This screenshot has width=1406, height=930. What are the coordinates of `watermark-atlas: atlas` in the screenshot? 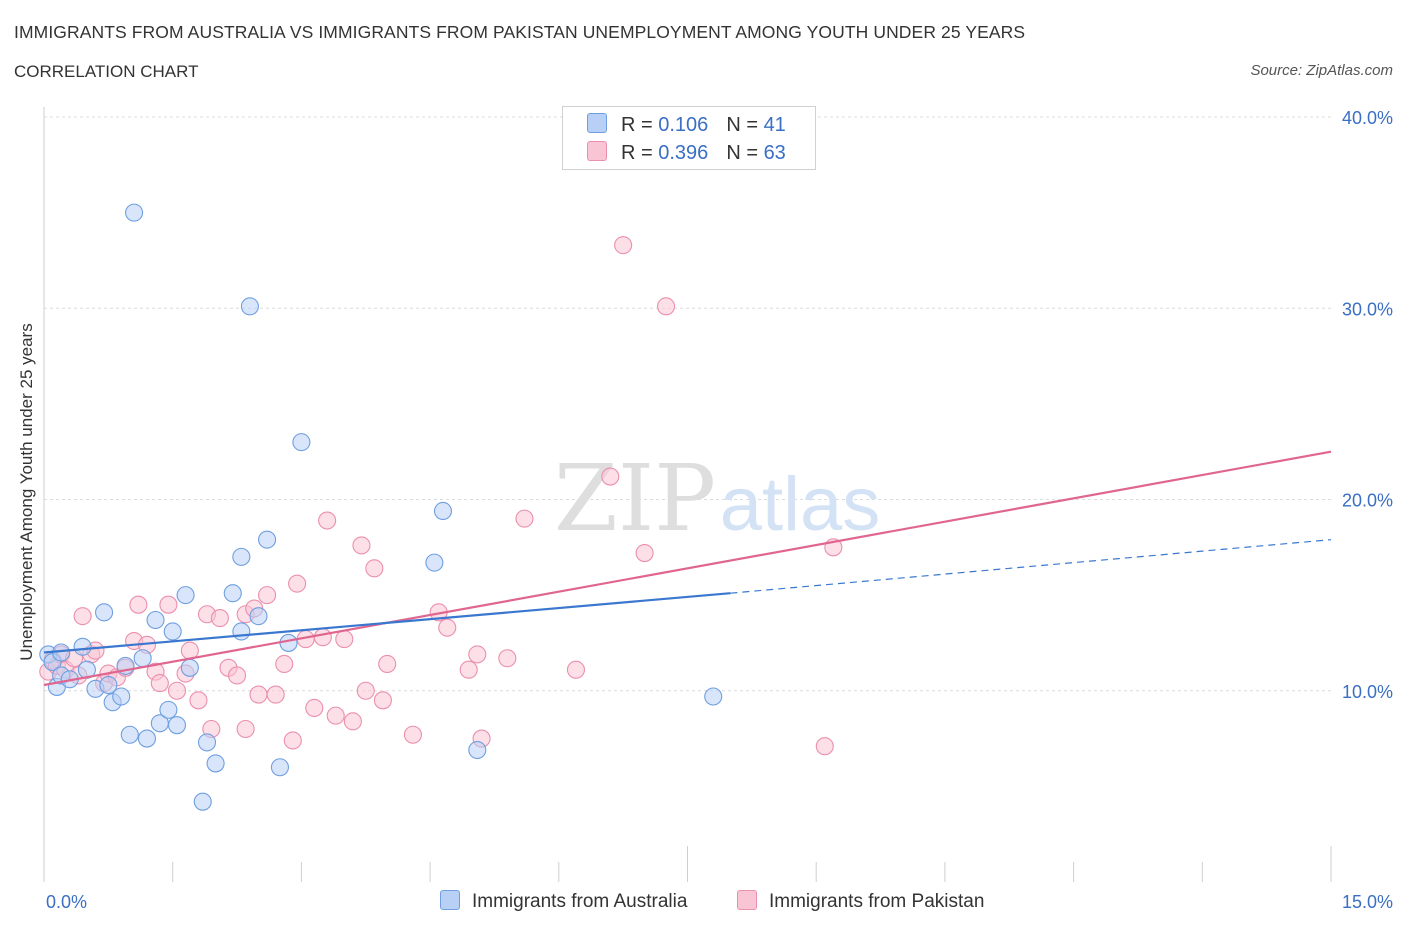 It's located at (800, 504).